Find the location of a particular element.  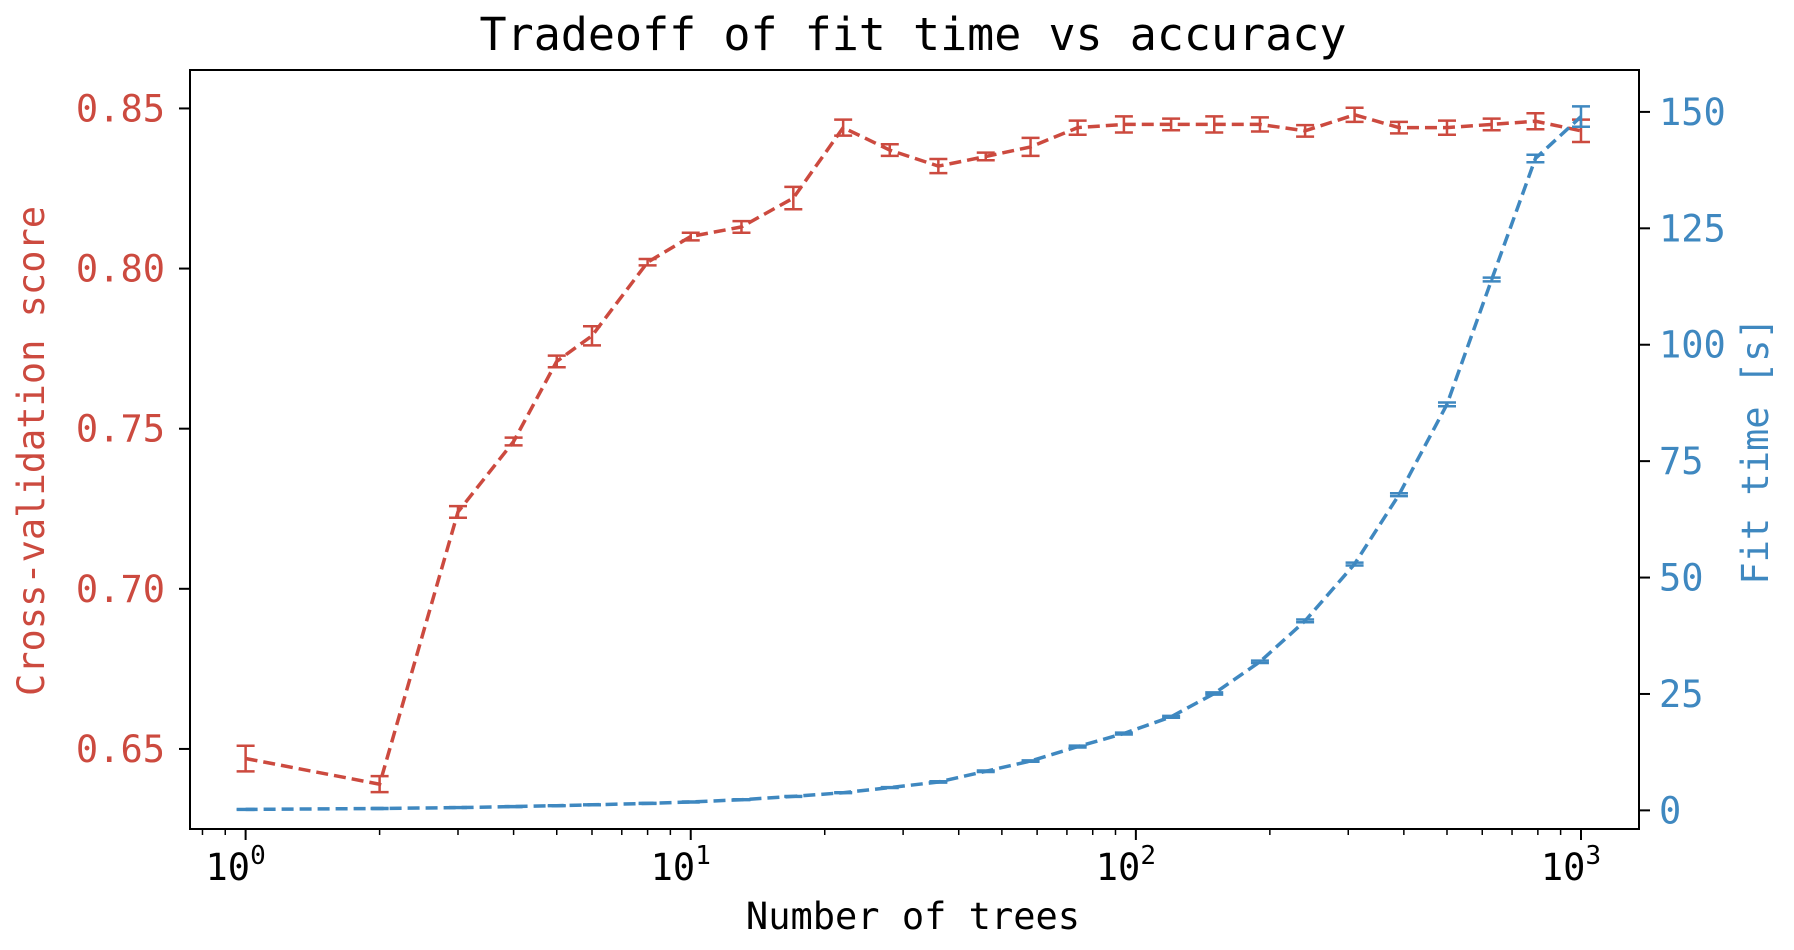

x-tick-label: 10¹ is located at coordinates (681, 865).